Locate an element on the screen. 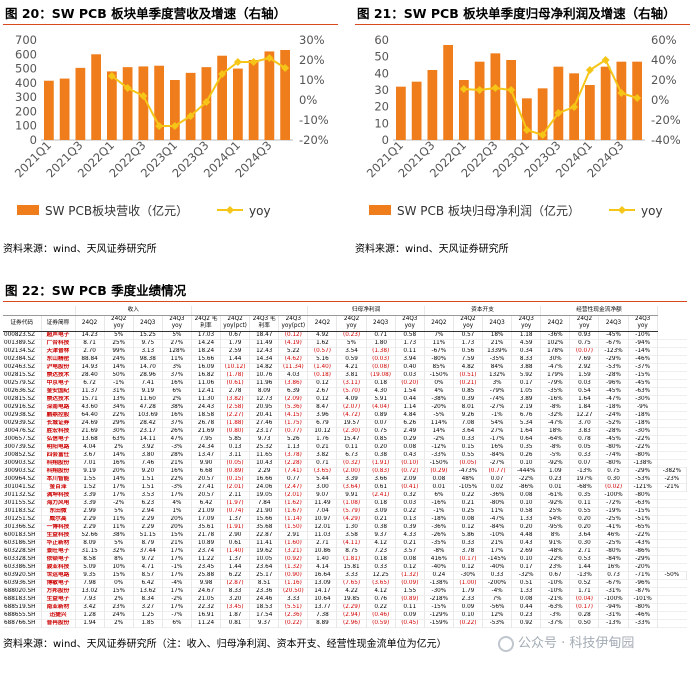  value-cell: -101% is located at coordinates (643, 599).